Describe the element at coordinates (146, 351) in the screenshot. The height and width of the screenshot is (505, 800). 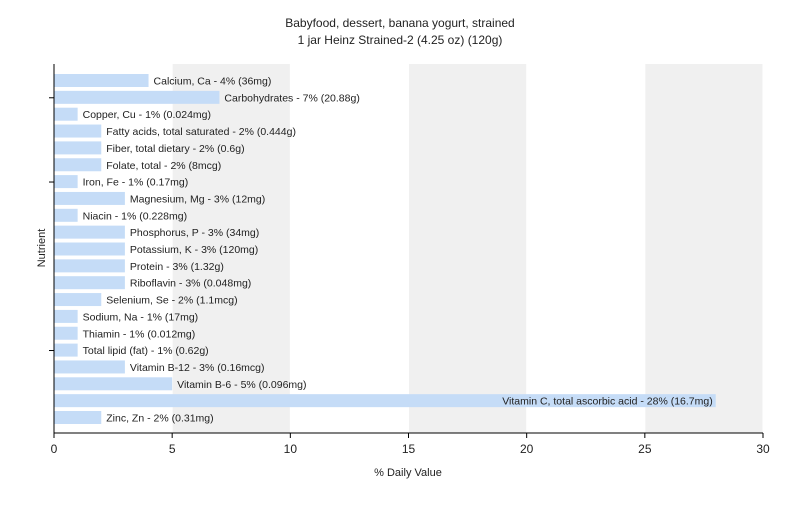
I see `bar-label: Total lipid (fat) - 1% (0.62g)` at that location.